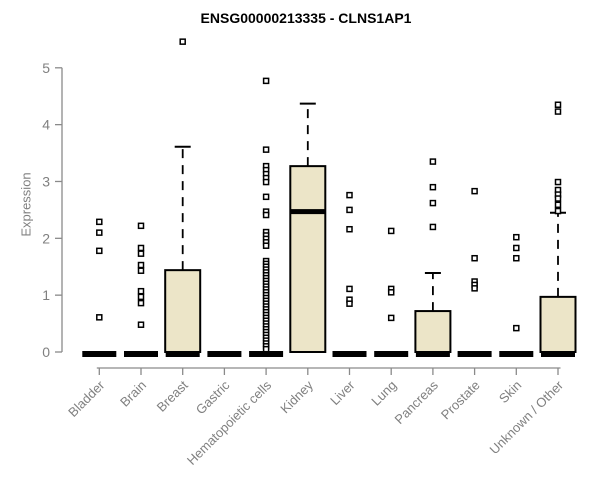  Describe the element at coordinates (133, 394) in the screenshot. I see `x-tick-label: Brain` at that location.